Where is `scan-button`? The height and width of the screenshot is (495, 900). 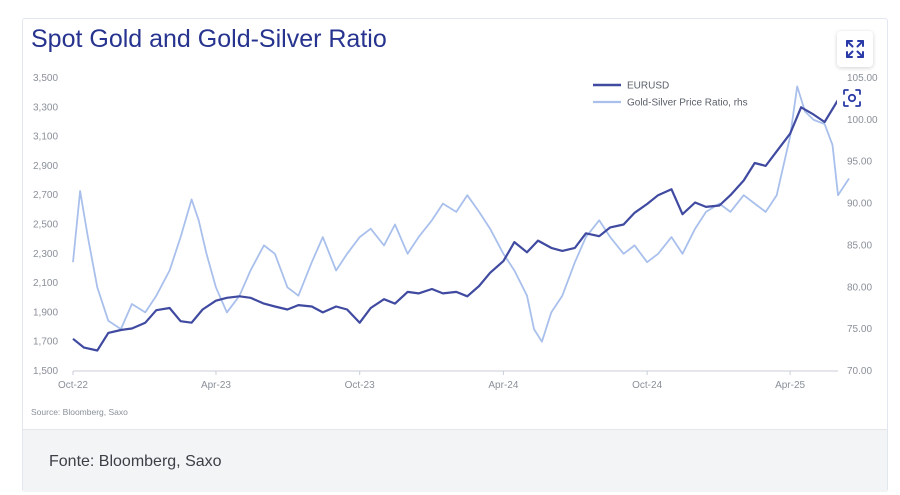
scan-button is located at coordinates (852, 98).